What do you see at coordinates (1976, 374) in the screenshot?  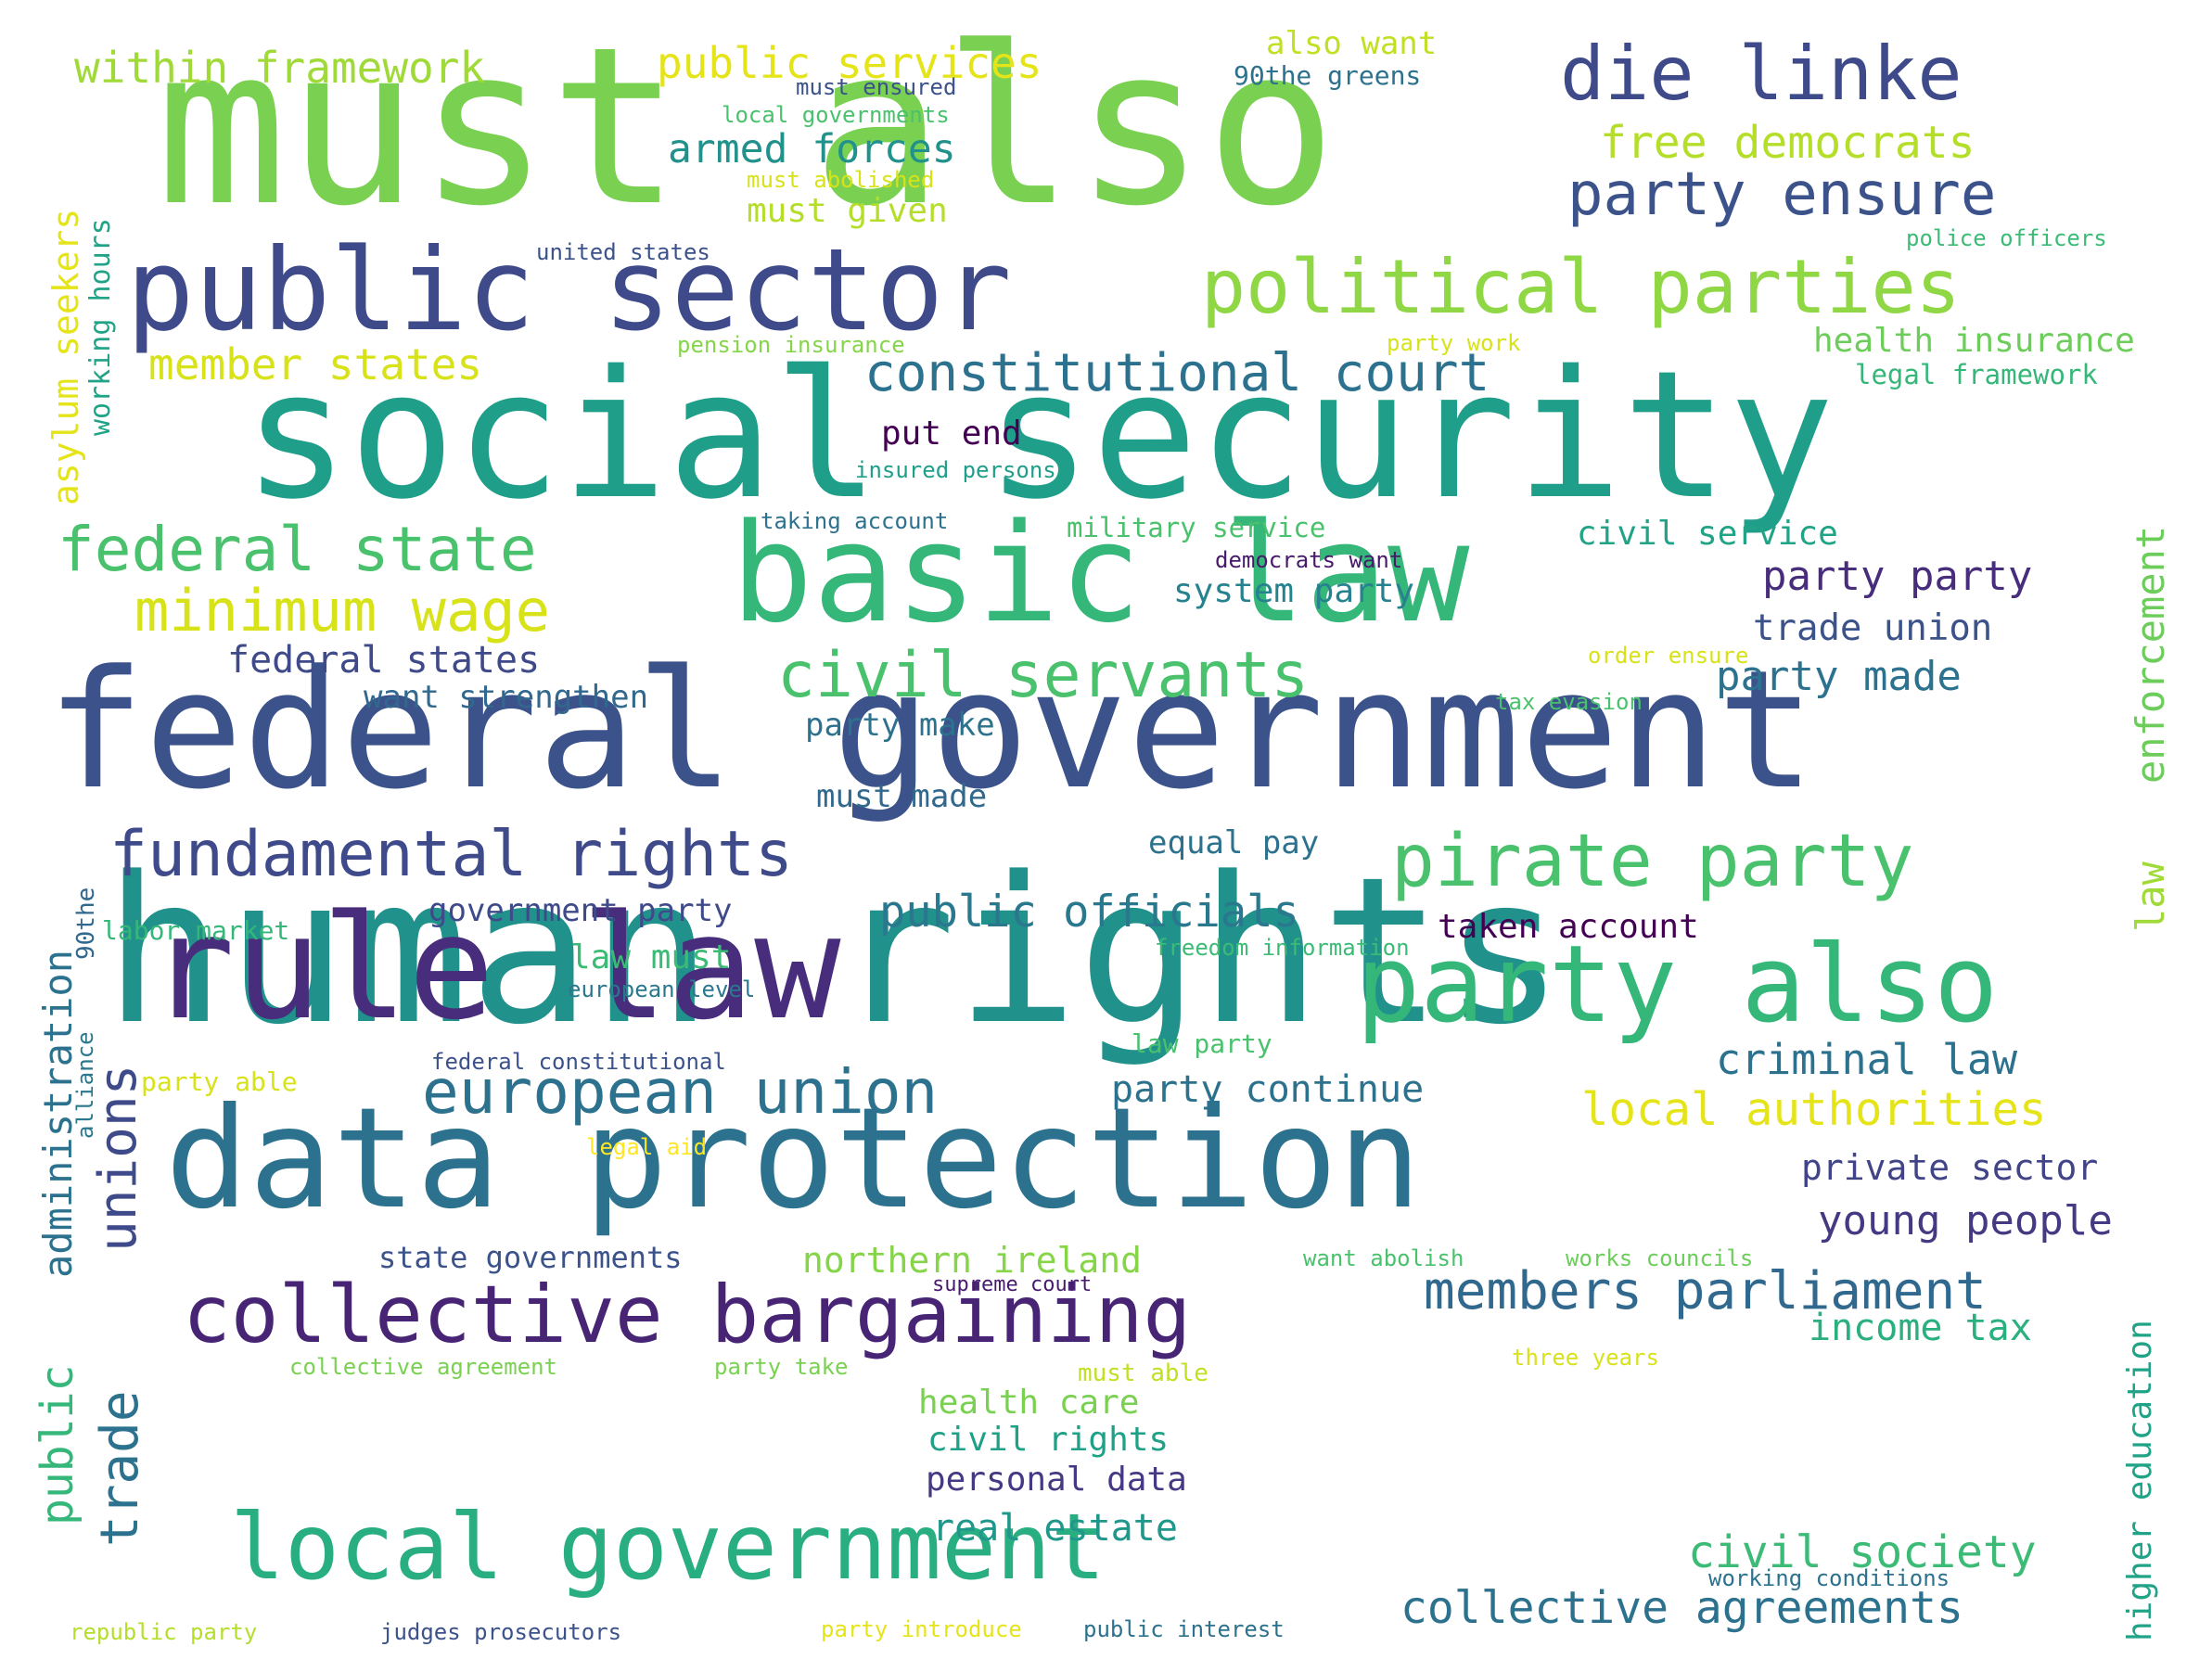 I see `word: legal framework` at bounding box center [1976, 374].